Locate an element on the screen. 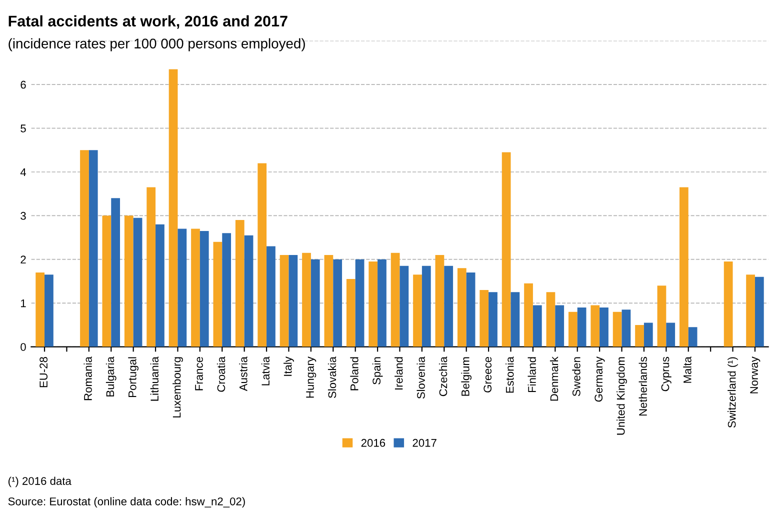 Image resolution: width=780 pixels, height=510 pixels. x-tick-label: Norway is located at coordinates (755, 375).